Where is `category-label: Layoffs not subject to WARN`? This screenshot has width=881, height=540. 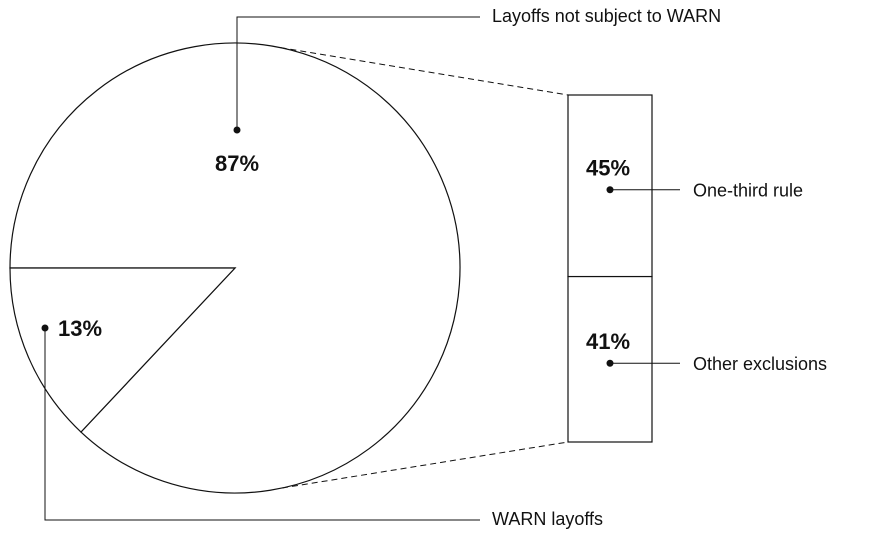
category-label: Layoffs not subject to WARN is located at coordinates (606, 16).